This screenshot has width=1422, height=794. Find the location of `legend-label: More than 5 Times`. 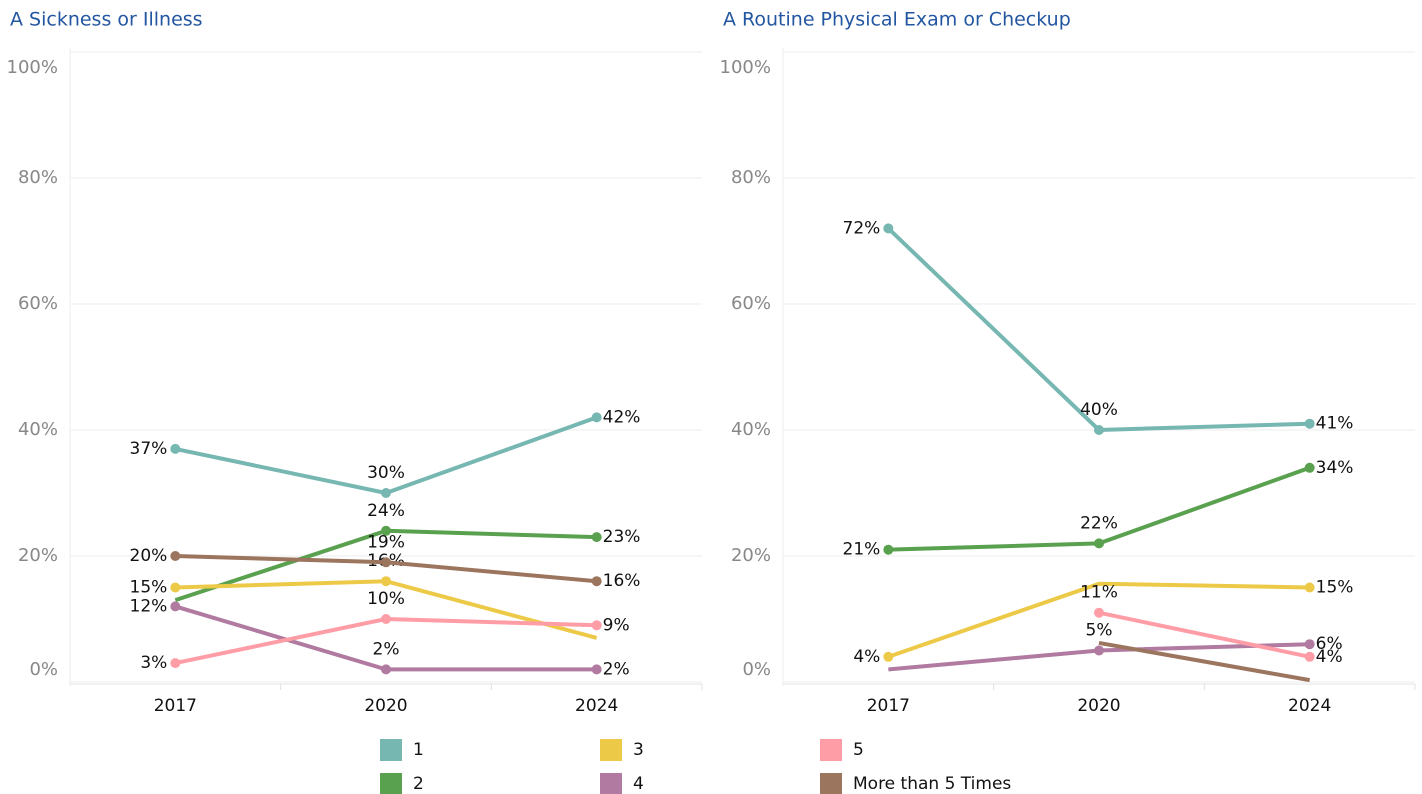

legend-label: More than 5 Times is located at coordinates (932, 784).